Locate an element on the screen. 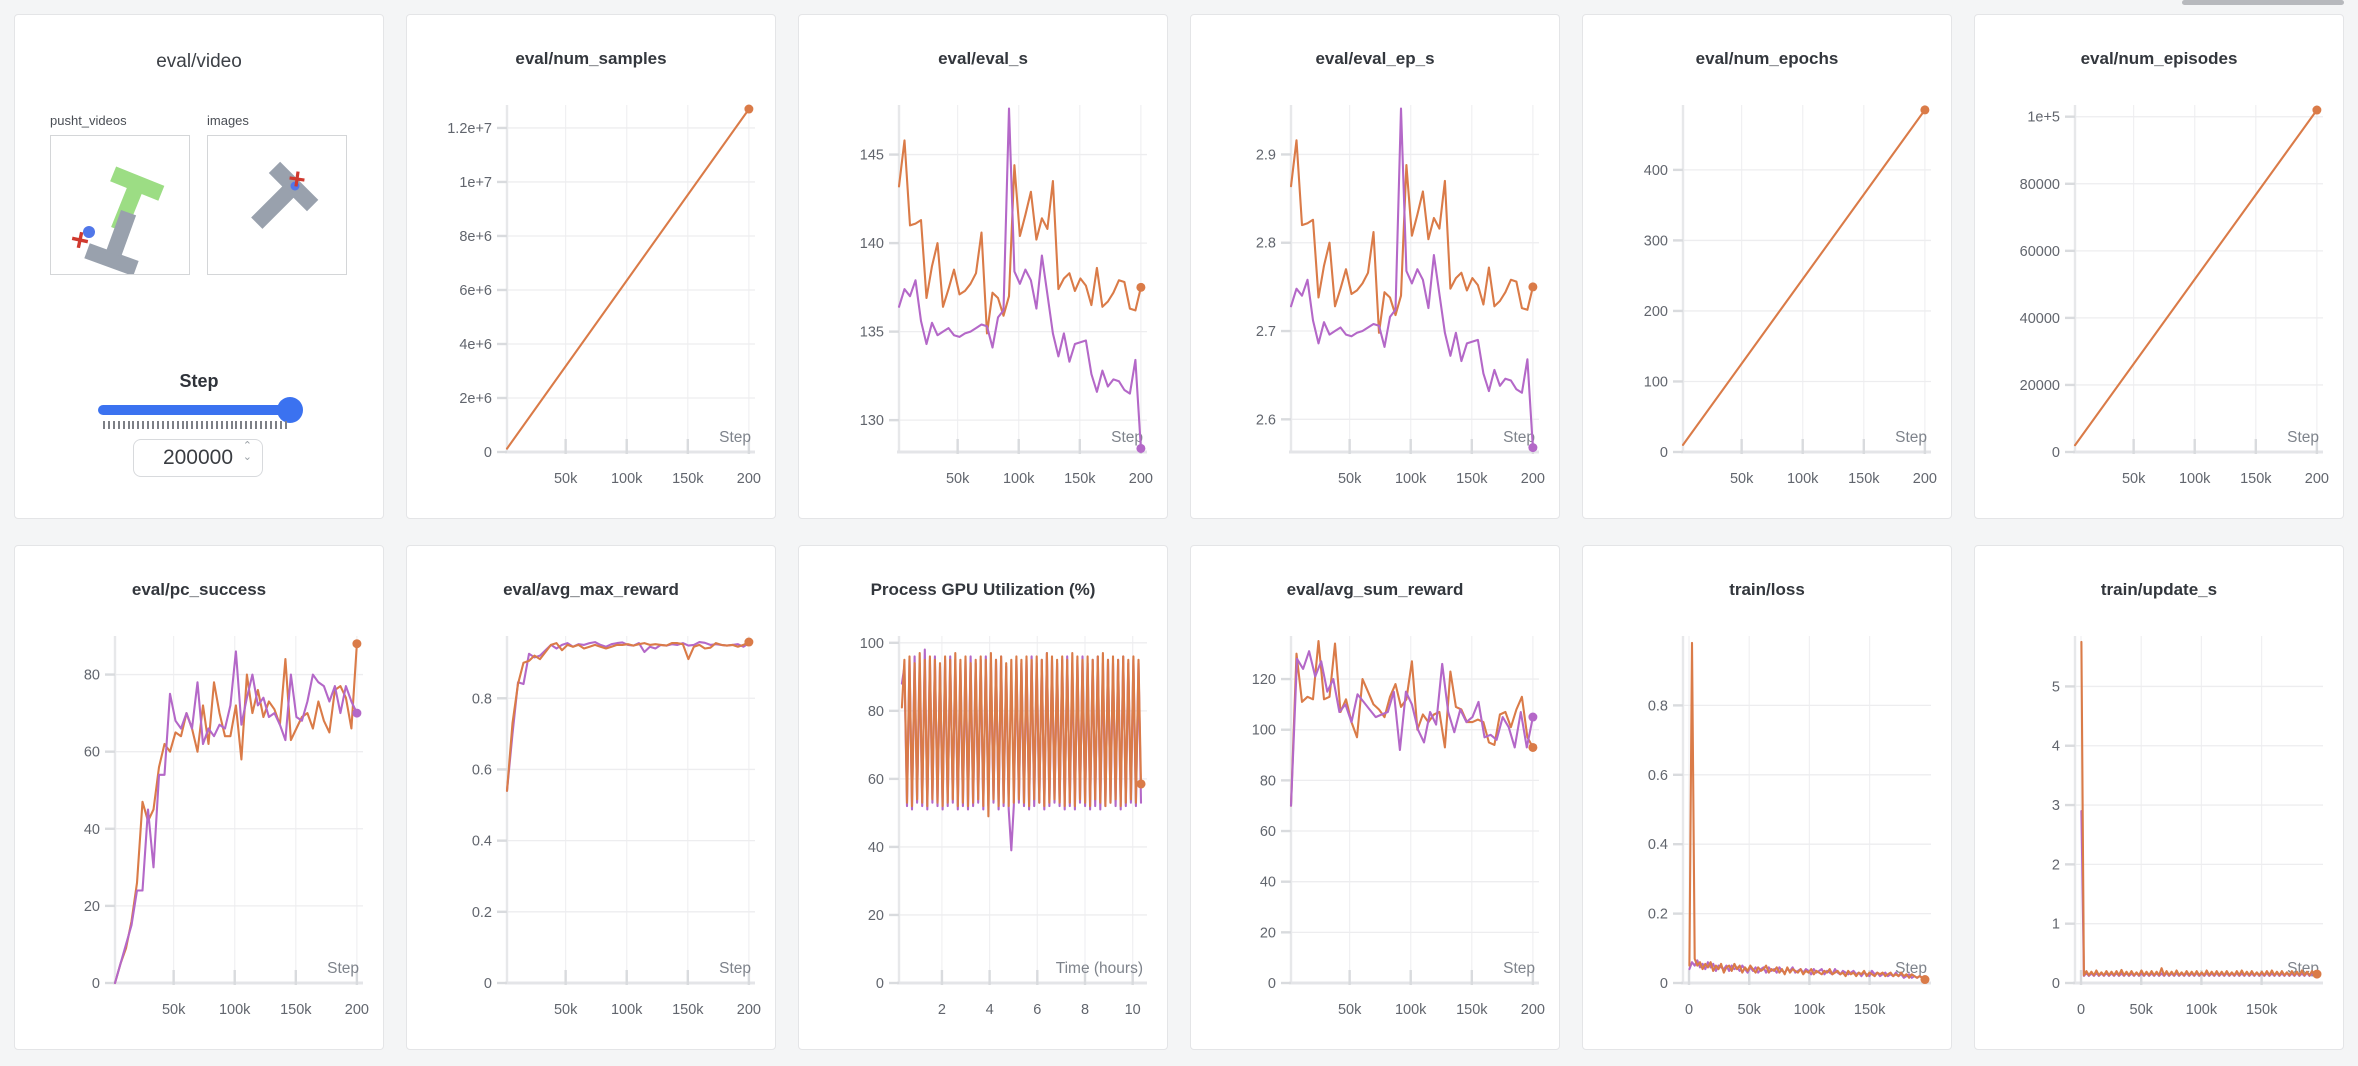 Image resolution: width=2358 pixels, height=1066 pixels. line-chart: 0 20 40 60 80 50k 100k 150k 200 Step is located at coordinates (199, 827).